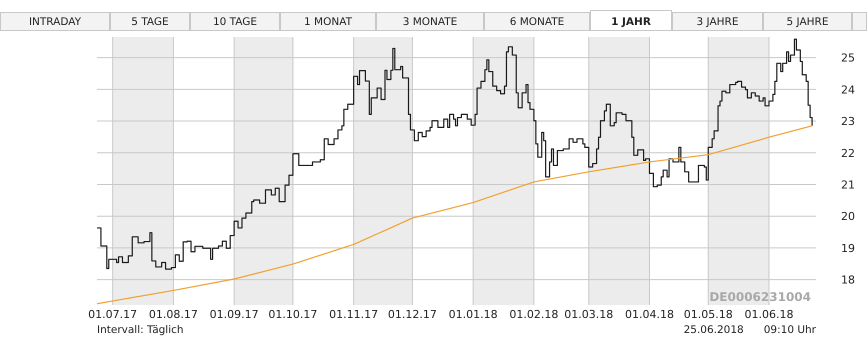 Image resolution: width=867 pixels, height=339 pixels. I want to click on x-tick-label: 01.03.18, so click(589, 314).